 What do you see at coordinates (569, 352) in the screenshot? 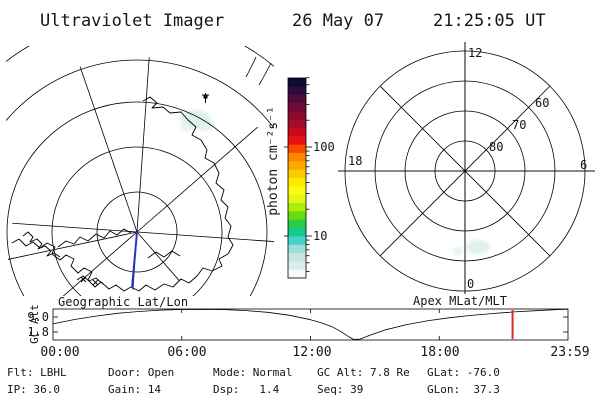
I see `xtick-2359: 23:59` at bounding box center [569, 352].